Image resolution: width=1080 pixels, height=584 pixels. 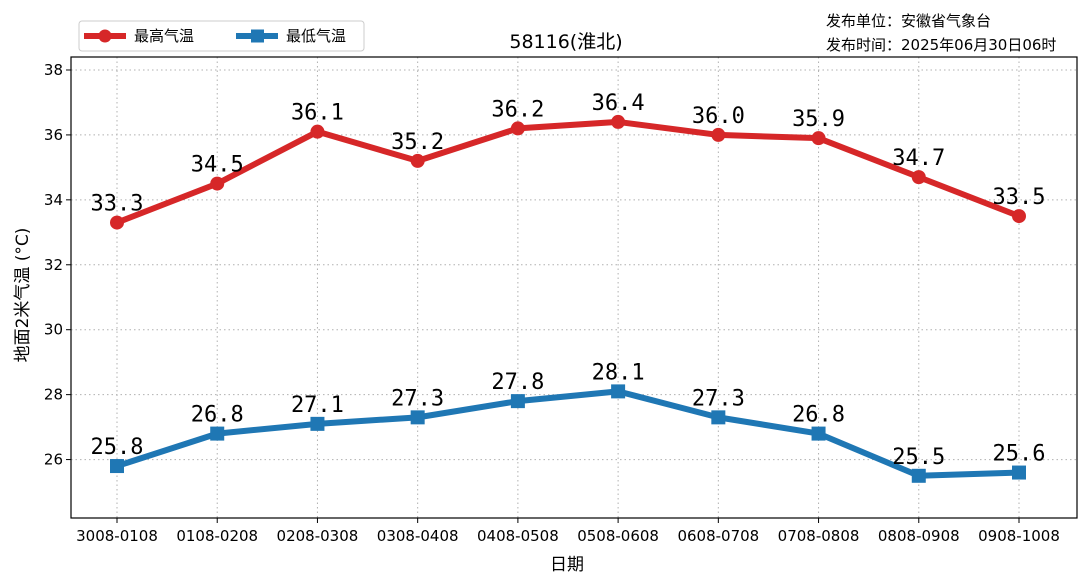 What do you see at coordinates (918, 457) in the screenshot?
I see `data-label: 25.5` at bounding box center [918, 457].